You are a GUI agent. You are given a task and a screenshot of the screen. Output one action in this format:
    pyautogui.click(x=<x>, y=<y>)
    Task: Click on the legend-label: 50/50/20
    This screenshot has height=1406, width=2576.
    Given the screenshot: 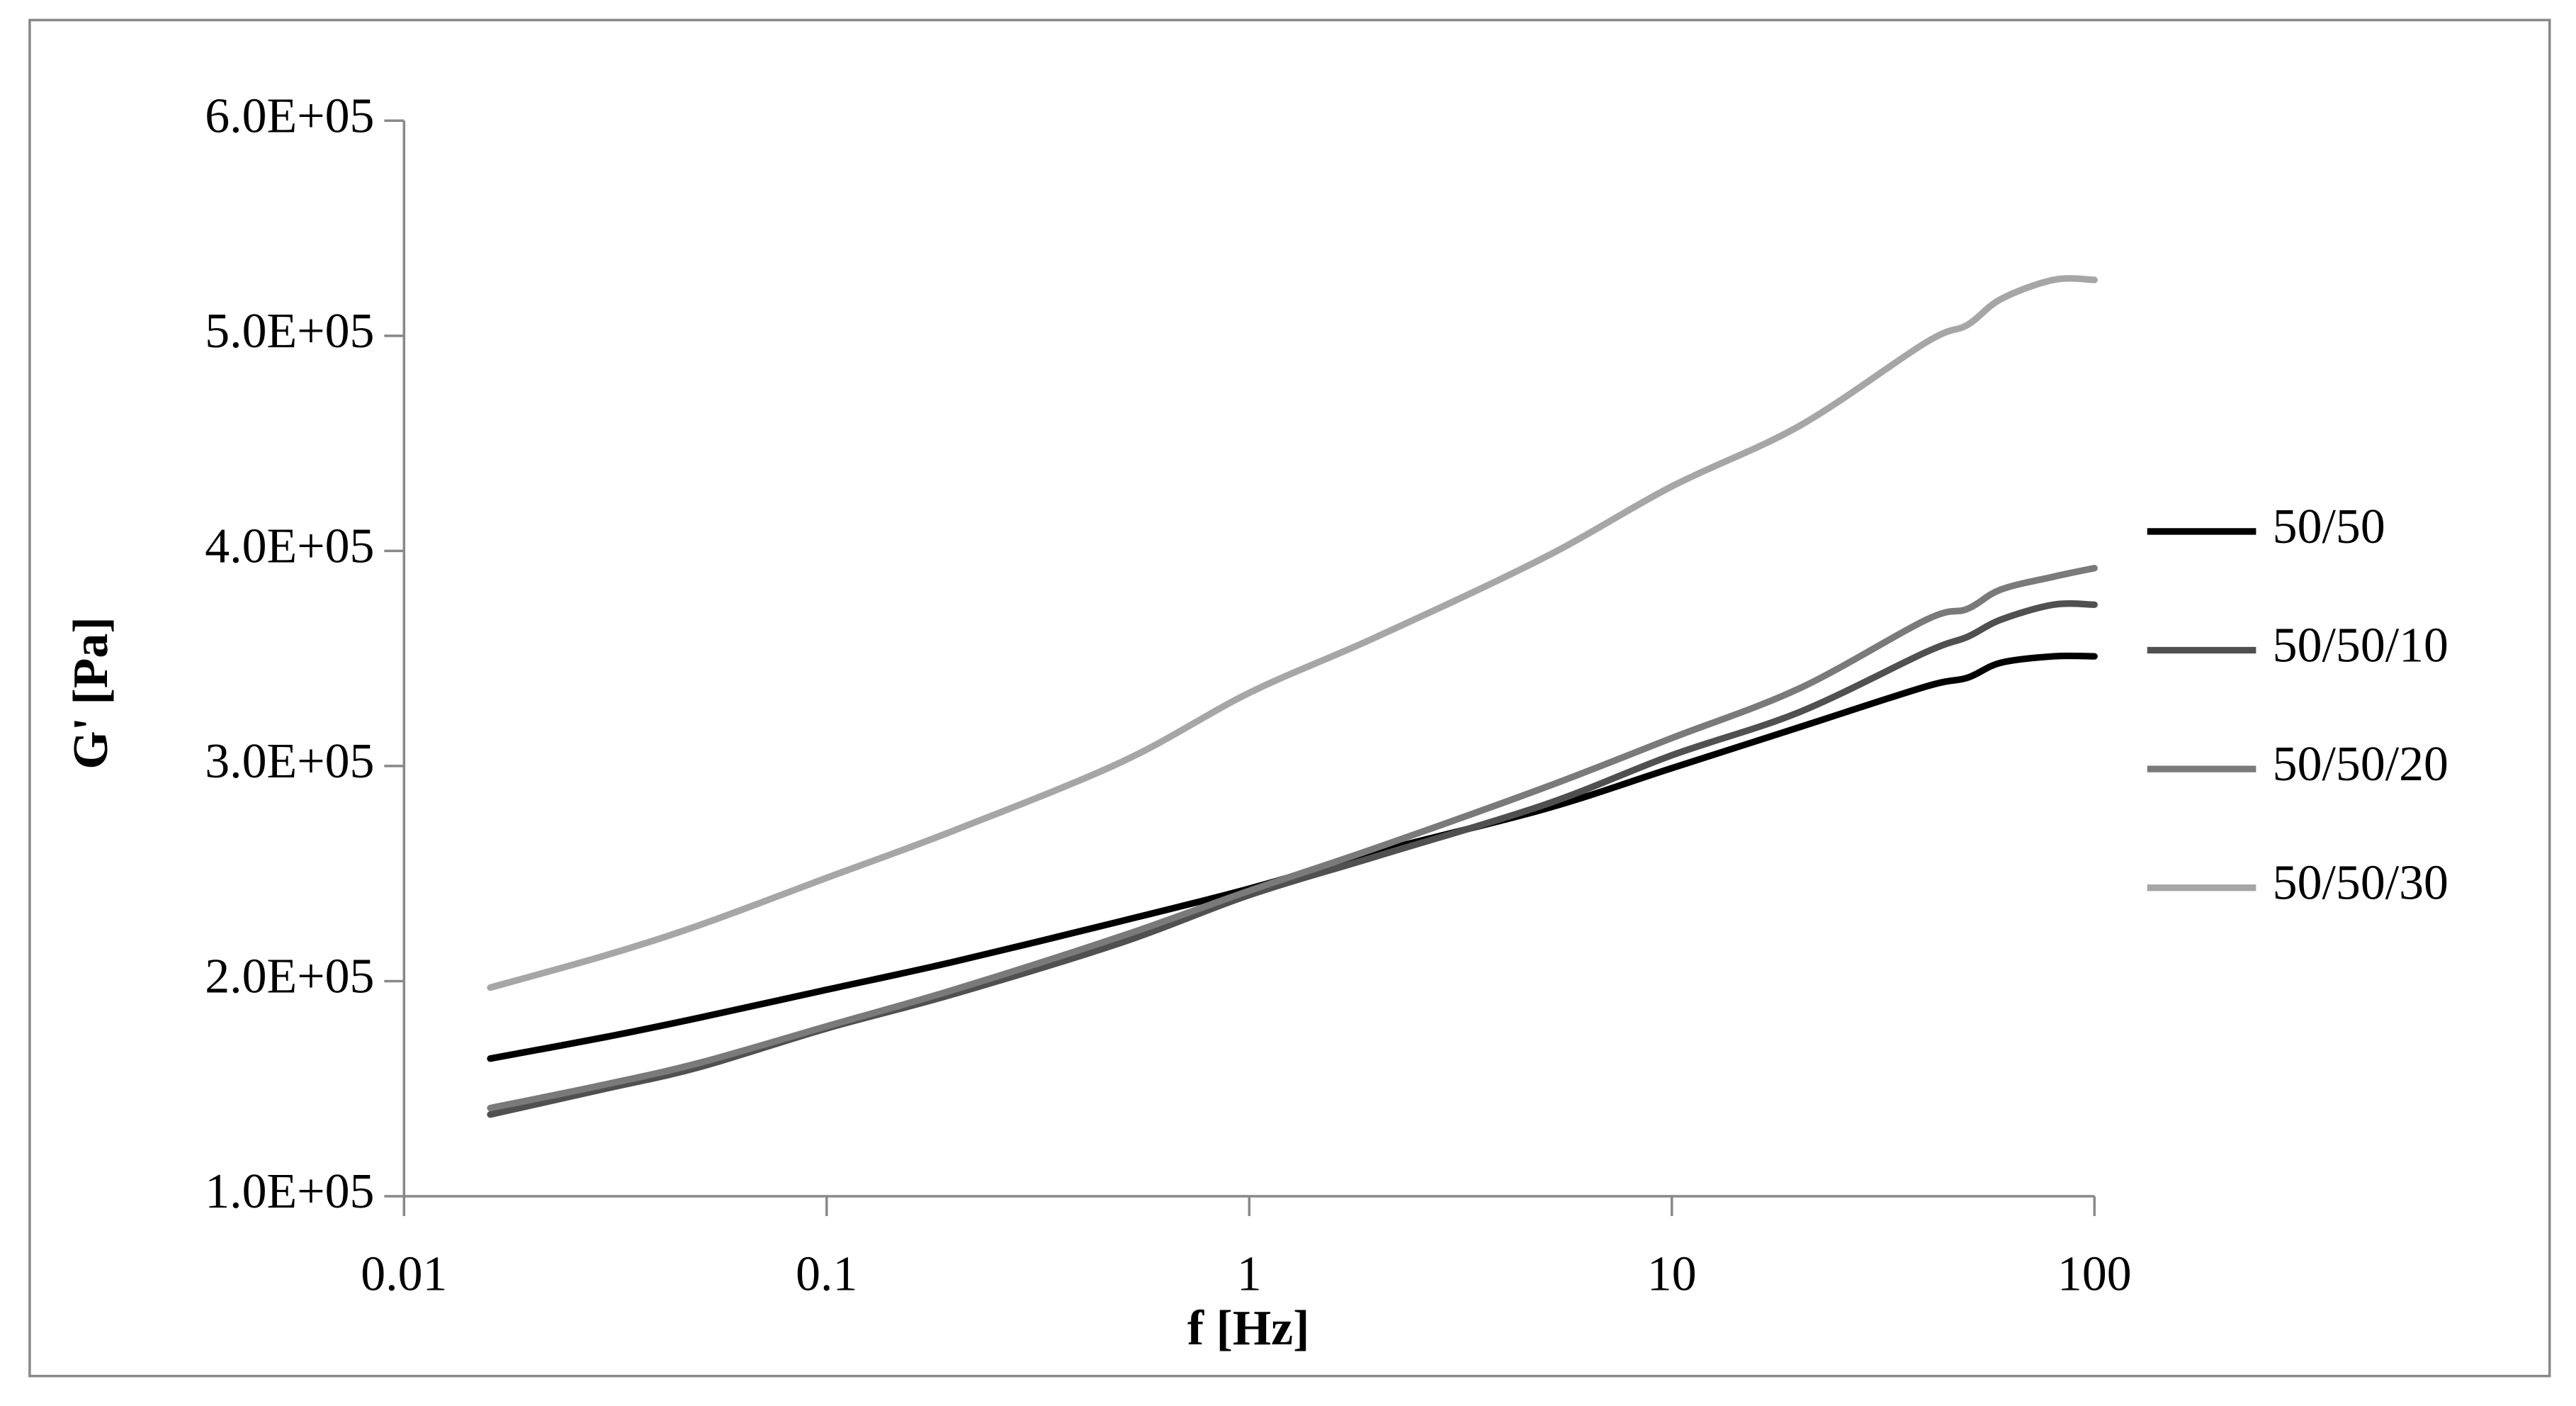 What is the action you would take?
    pyautogui.click(x=2360, y=764)
    